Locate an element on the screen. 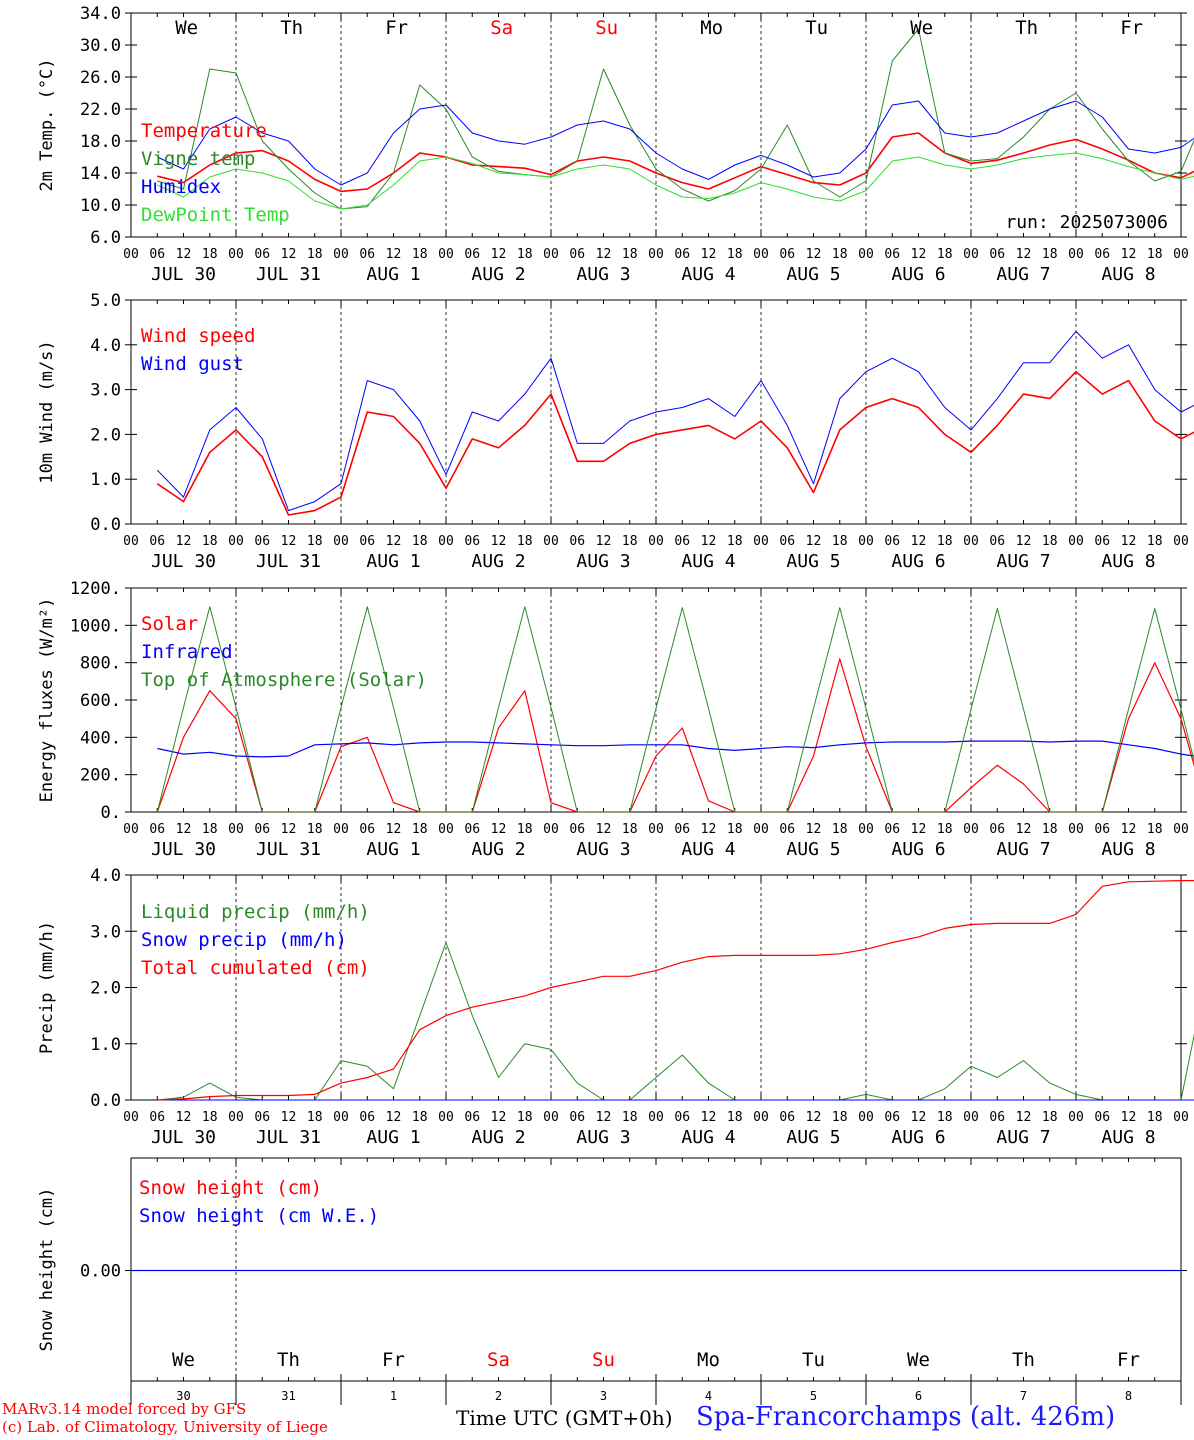 This screenshot has height=1440, width=1194. series-line-wind-gust is located at coordinates (675, 421).